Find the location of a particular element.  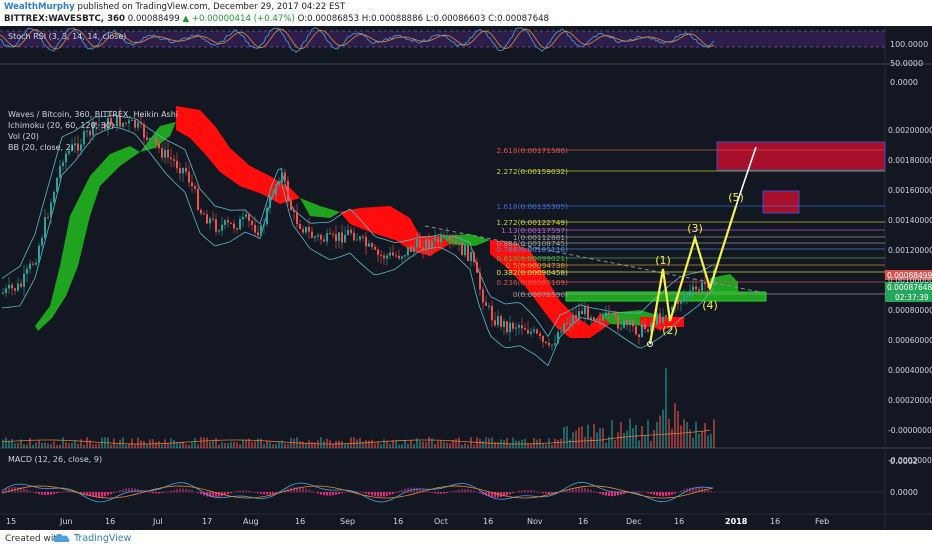

stoch-scale-0: 0.0000 is located at coordinates (904, 82).